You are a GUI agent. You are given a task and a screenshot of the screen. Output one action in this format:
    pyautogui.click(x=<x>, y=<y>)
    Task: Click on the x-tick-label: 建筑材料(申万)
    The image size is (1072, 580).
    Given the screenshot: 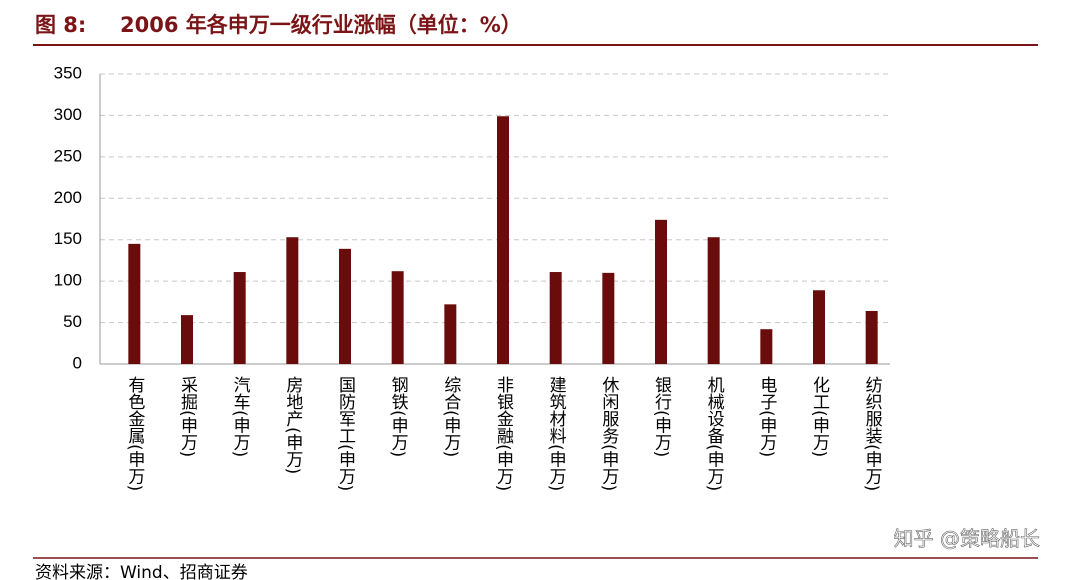 What is the action you would take?
    pyautogui.click(x=556, y=433)
    